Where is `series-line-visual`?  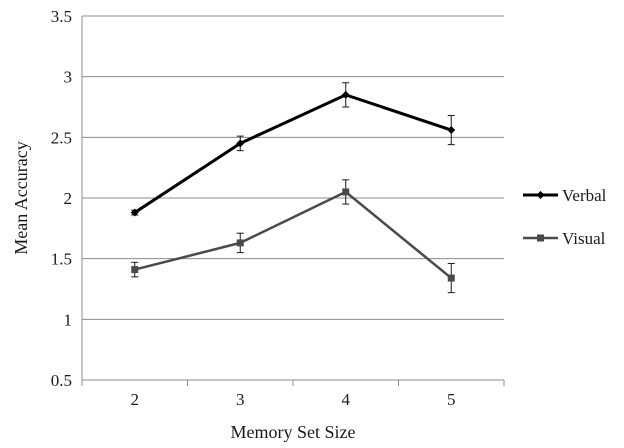 series-line-visual is located at coordinates (293, 235).